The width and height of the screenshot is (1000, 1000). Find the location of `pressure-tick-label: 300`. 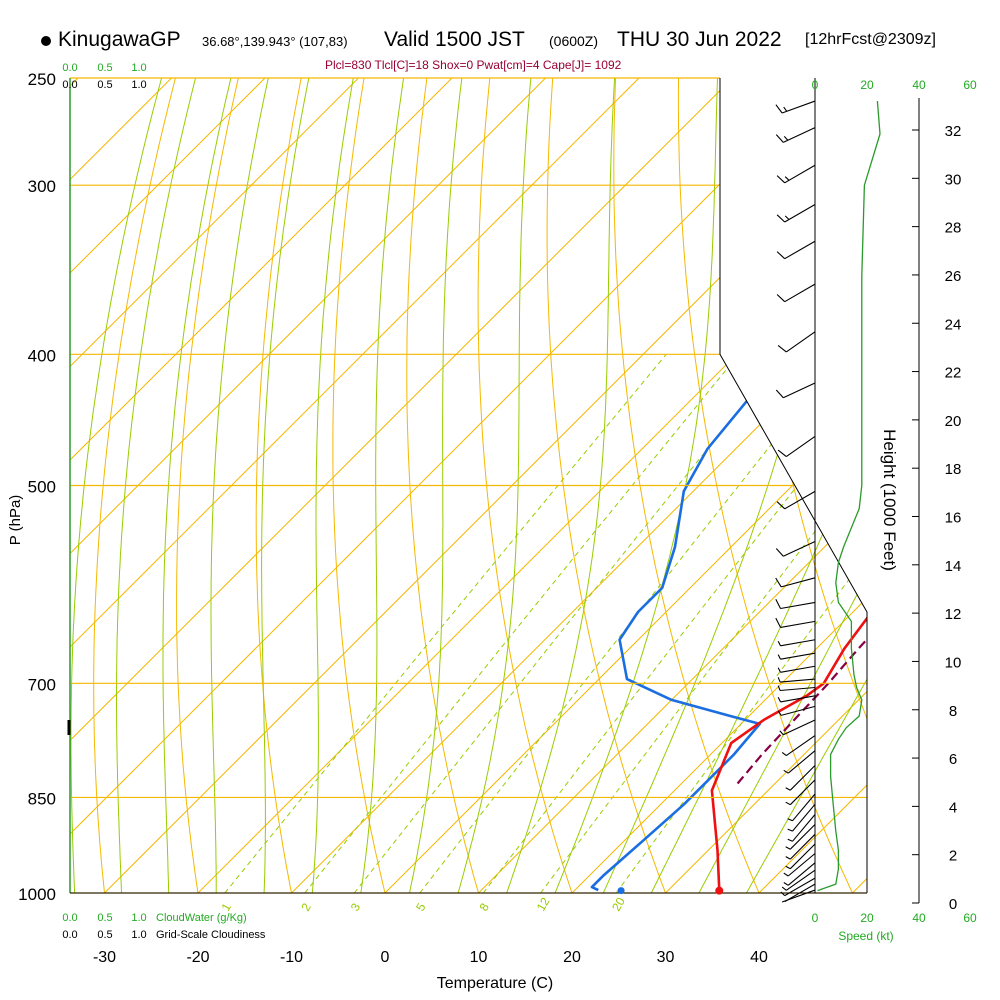

pressure-tick-label: 300 is located at coordinates (42, 186).